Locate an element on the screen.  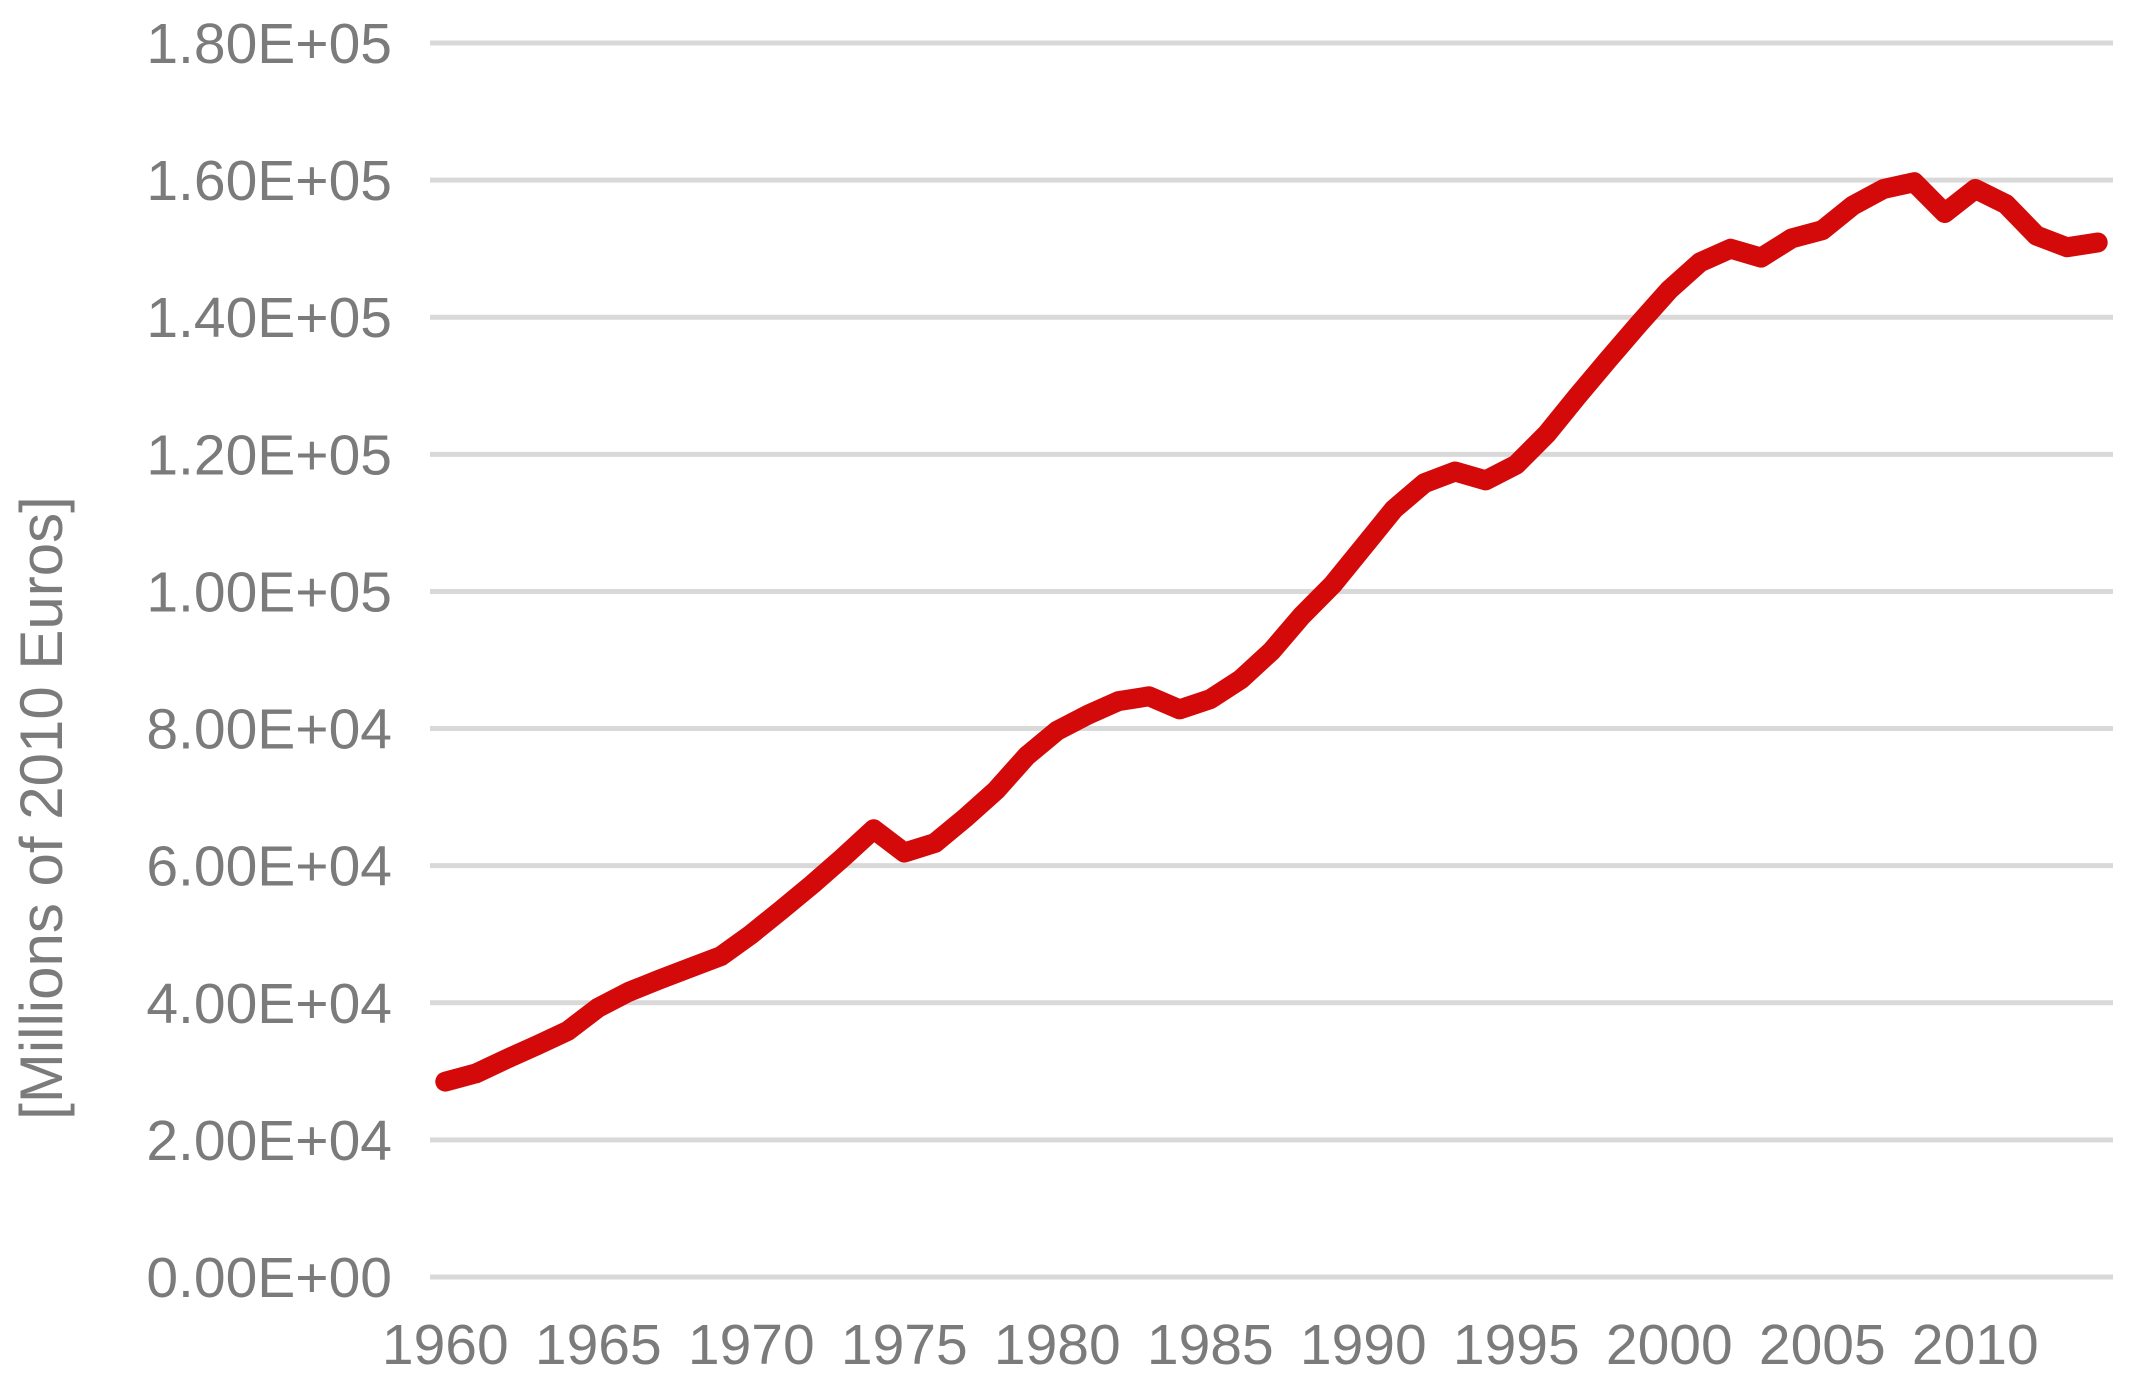
x-tick-label: 2000 is located at coordinates (1669, 1345).